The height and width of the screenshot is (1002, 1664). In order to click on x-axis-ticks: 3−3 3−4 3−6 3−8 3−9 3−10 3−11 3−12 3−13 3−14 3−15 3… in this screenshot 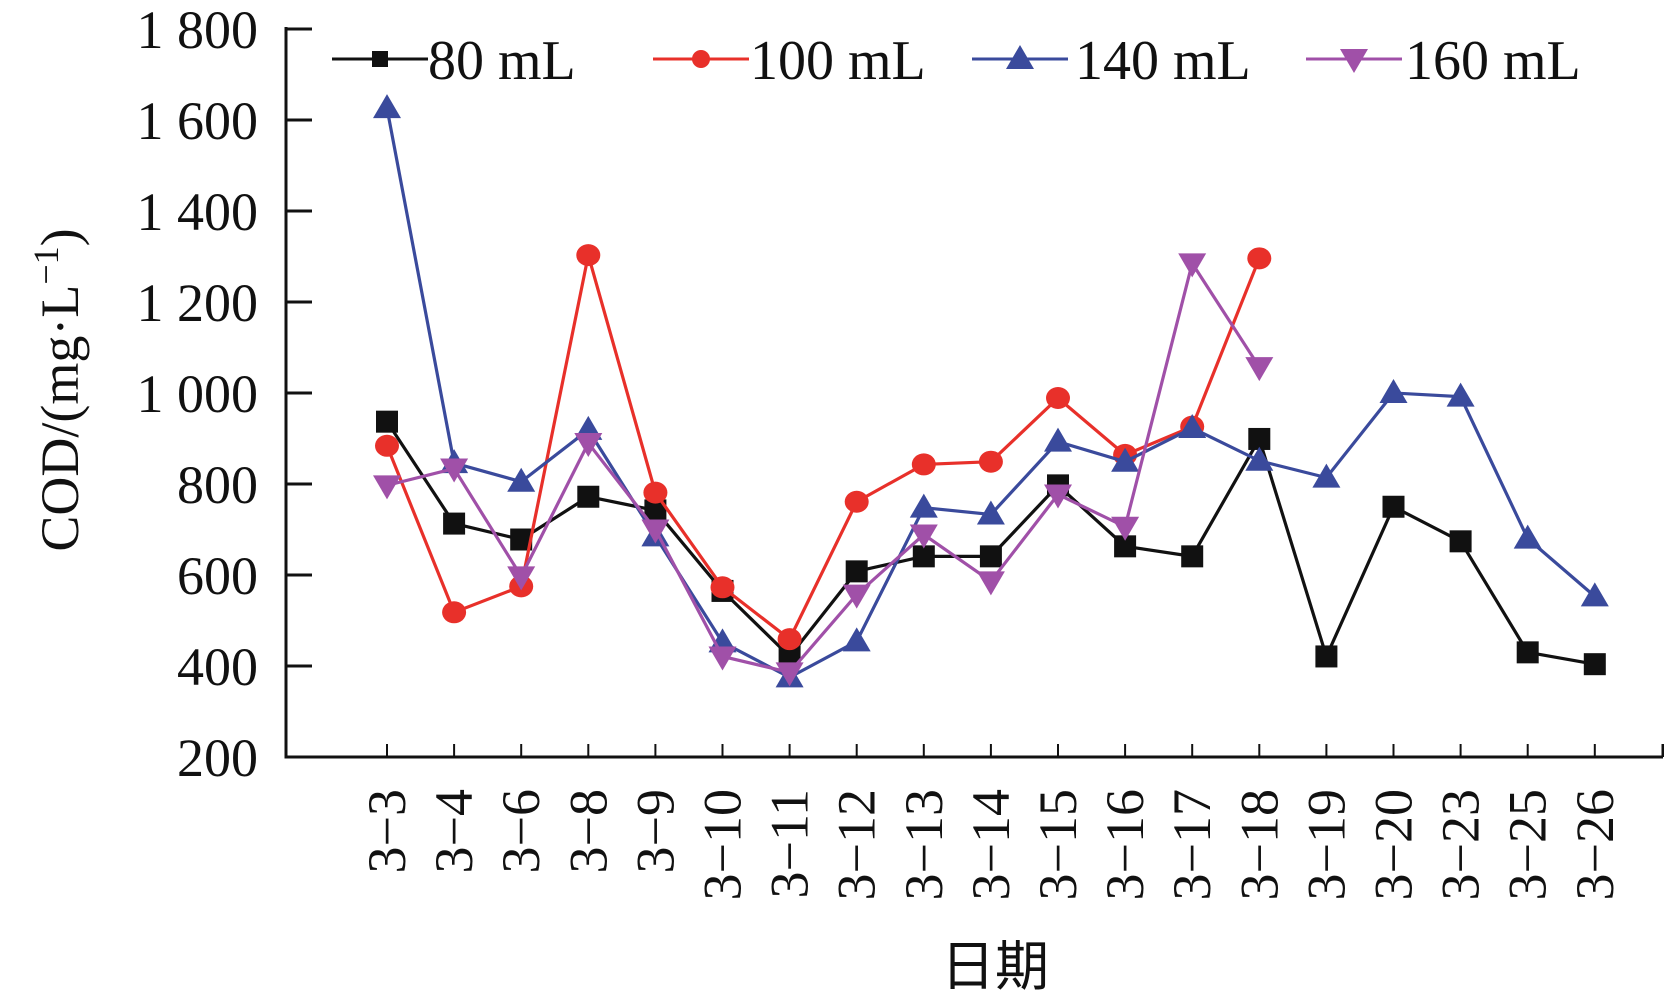, I will do `click(1010, 822)`.